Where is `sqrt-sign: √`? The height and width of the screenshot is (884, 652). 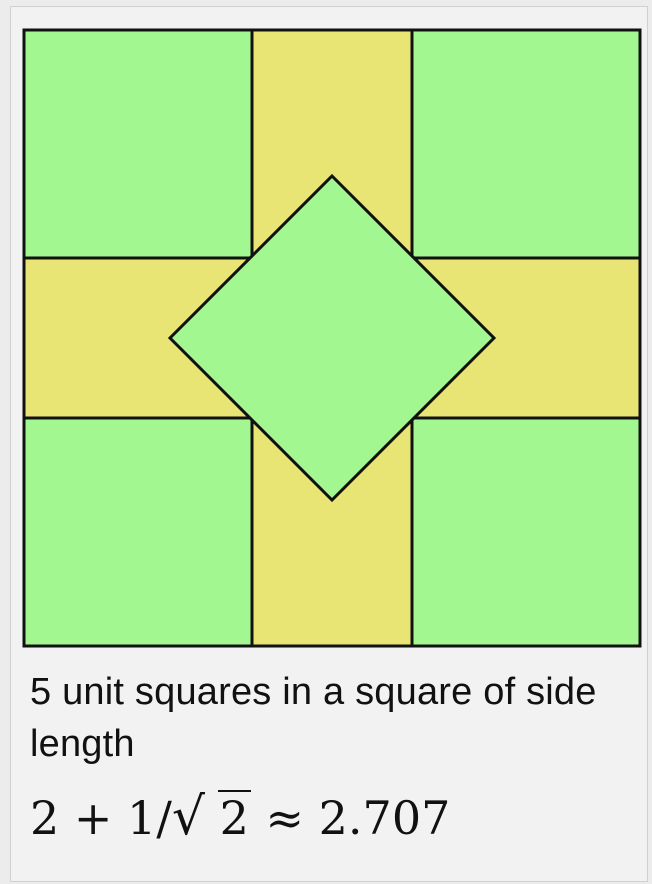 sqrt-sign: √ is located at coordinates (188, 817).